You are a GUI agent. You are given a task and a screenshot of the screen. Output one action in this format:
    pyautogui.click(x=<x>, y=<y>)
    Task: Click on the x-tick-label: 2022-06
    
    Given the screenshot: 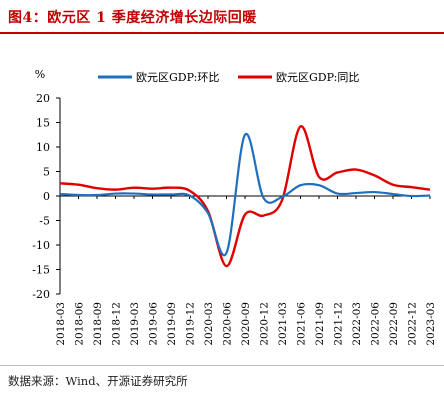 What is the action you would take?
    pyautogui.click(x=376, y=324)
    